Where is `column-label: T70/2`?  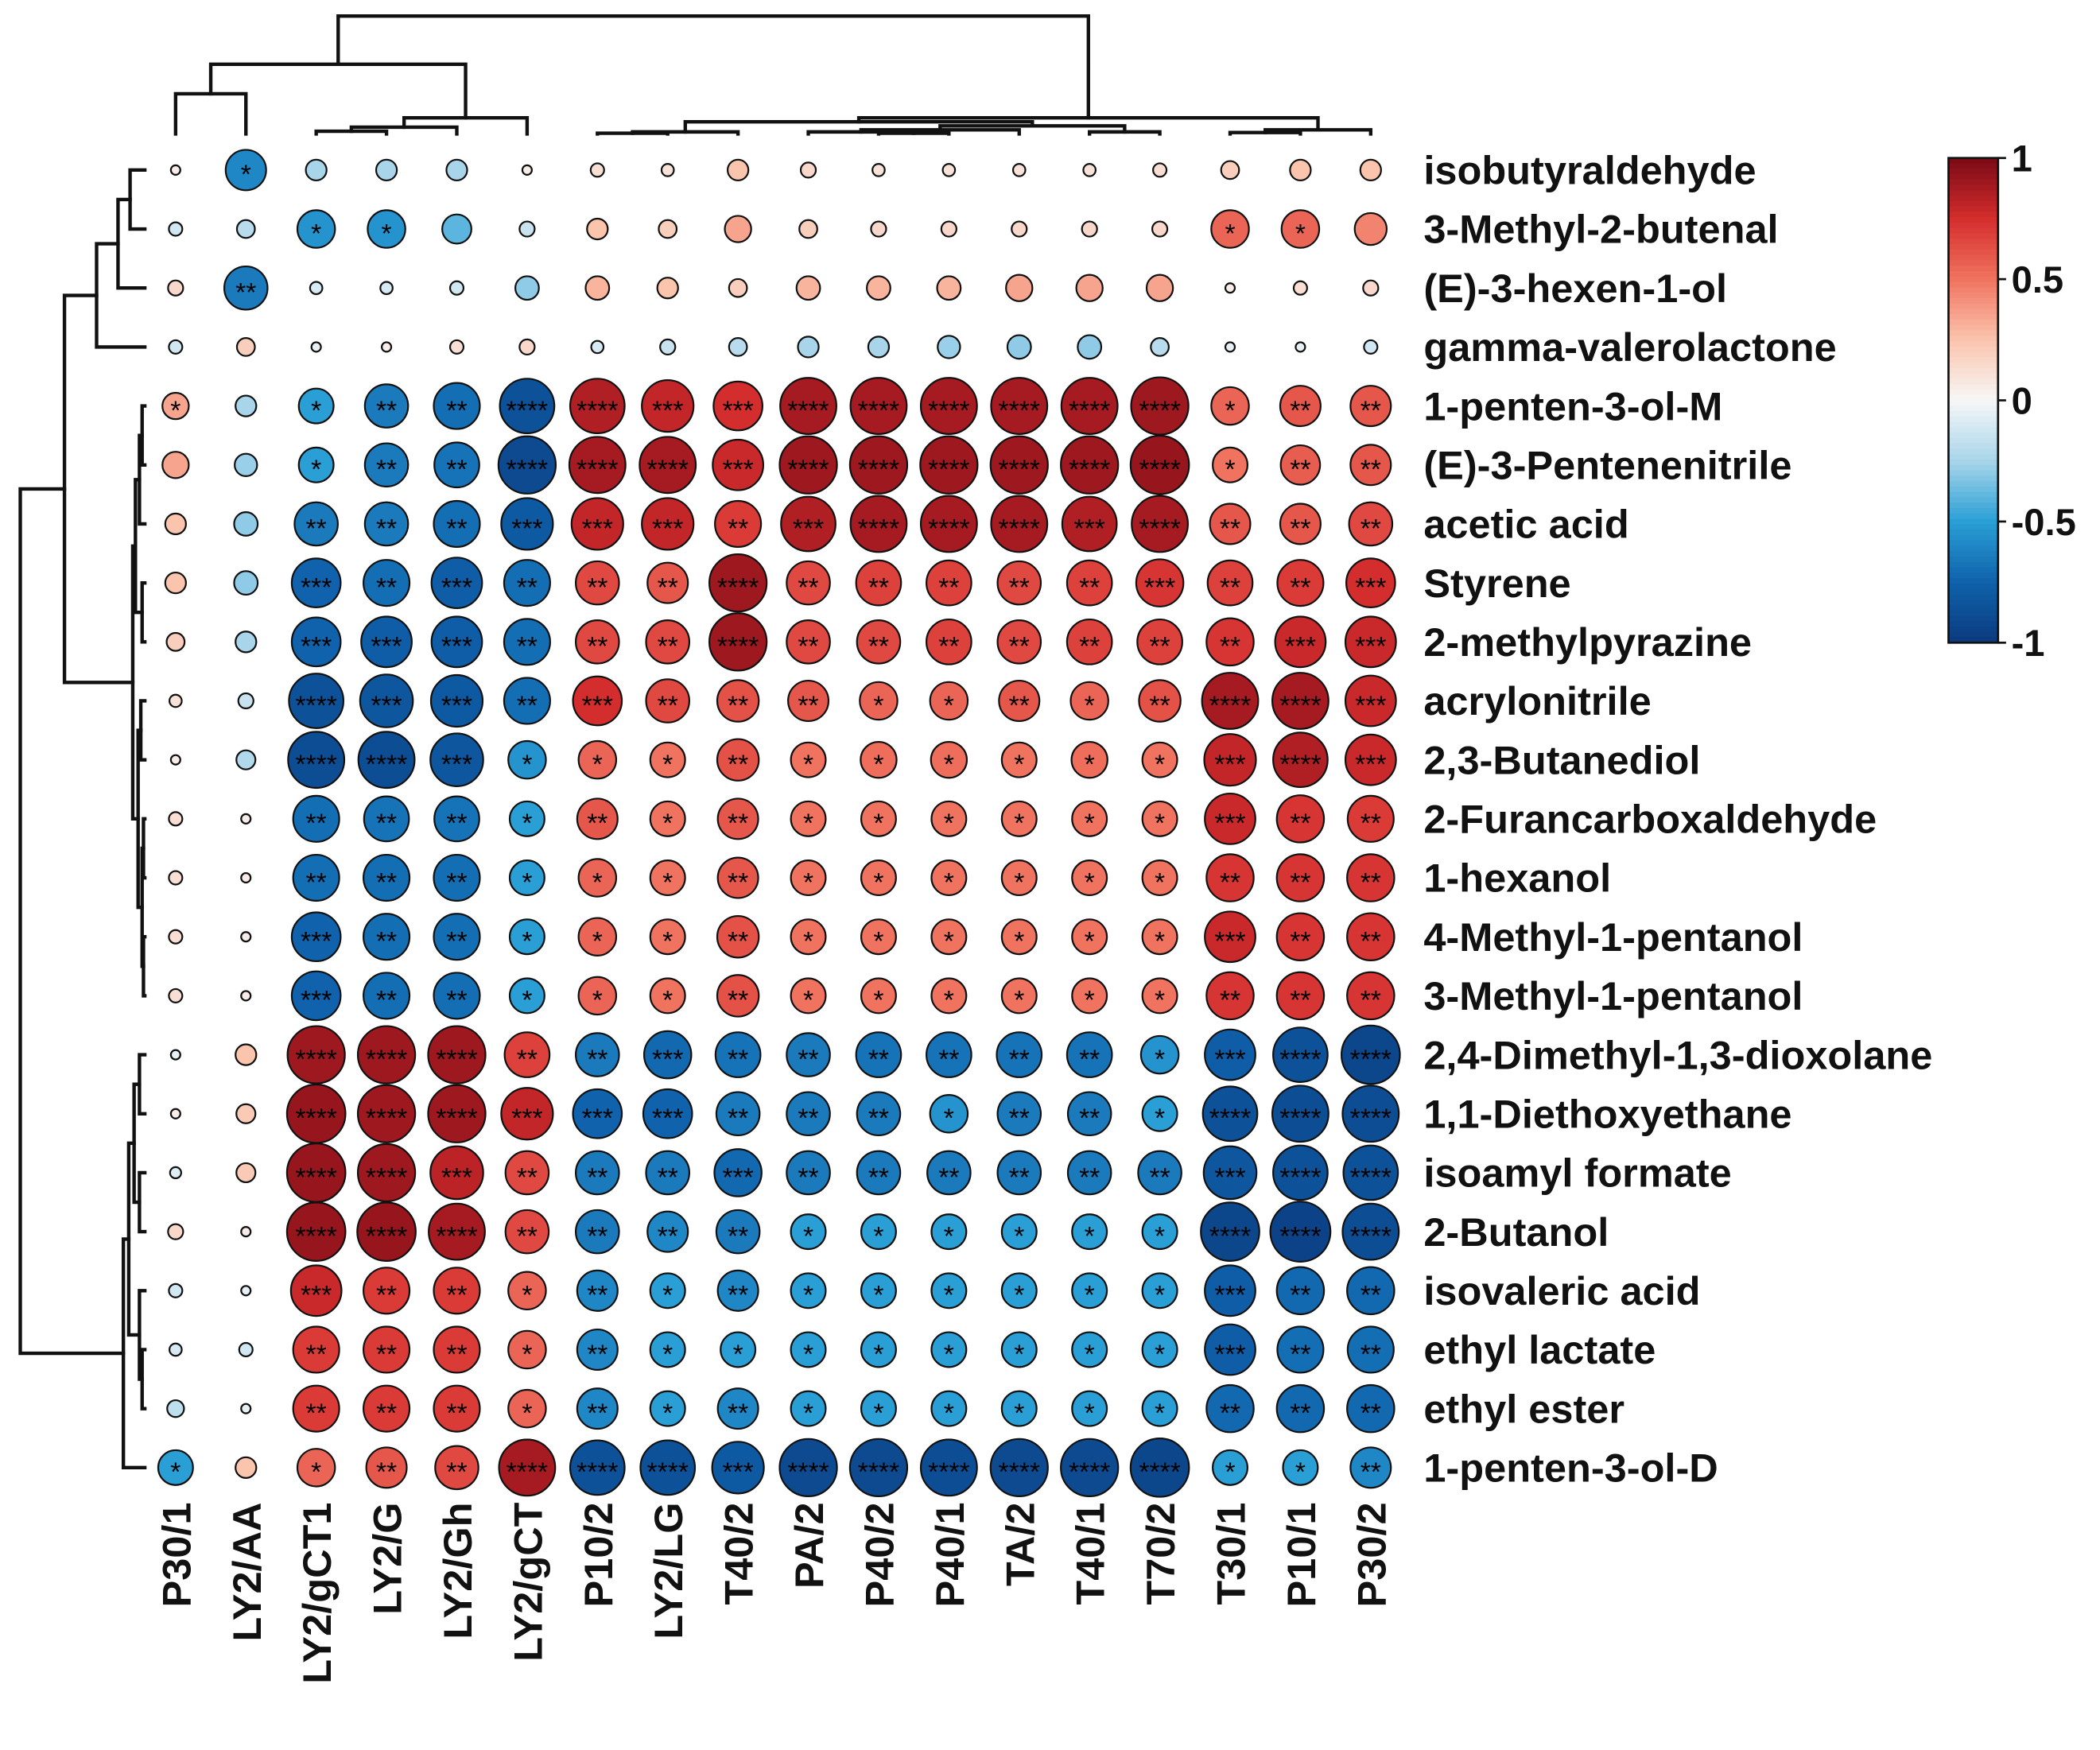 column-label: T70/2 is located at coordinates (1160, 1553).